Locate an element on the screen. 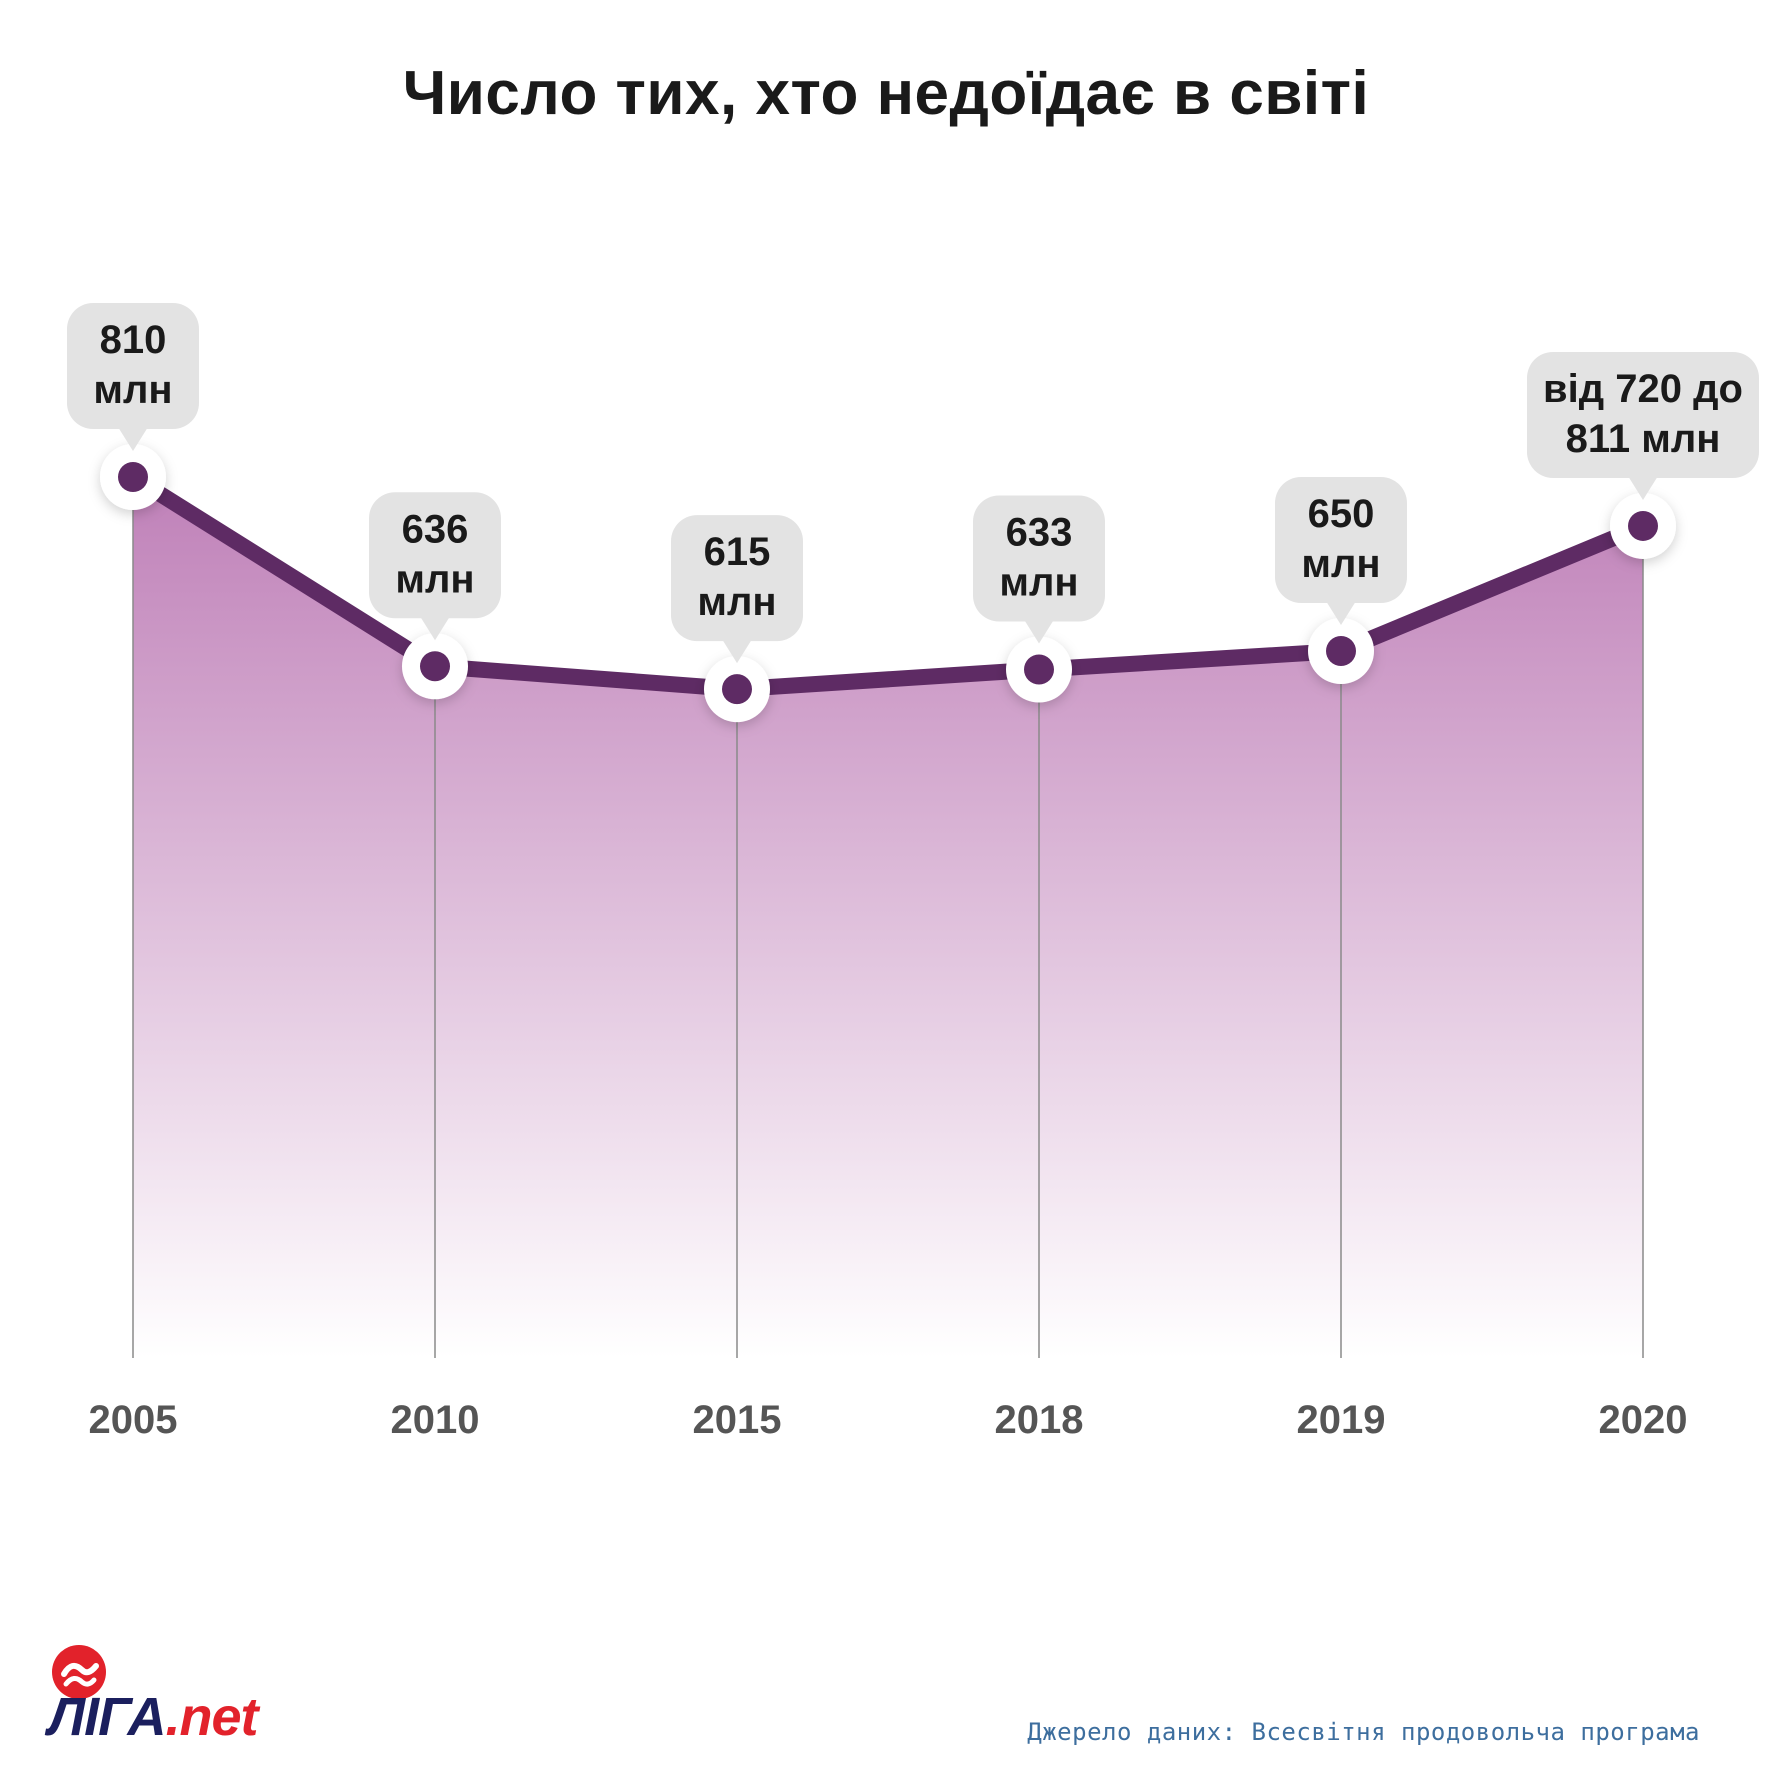 The width and height of the screenshot is (1772, 1772). label-text-line: 810 is located at coordinates (133, 340).